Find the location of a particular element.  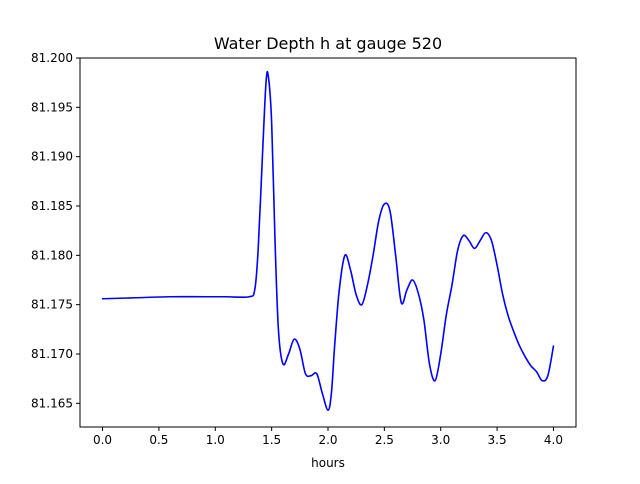

x-tick-label: 1.0 is located at coordinates (215, 440).